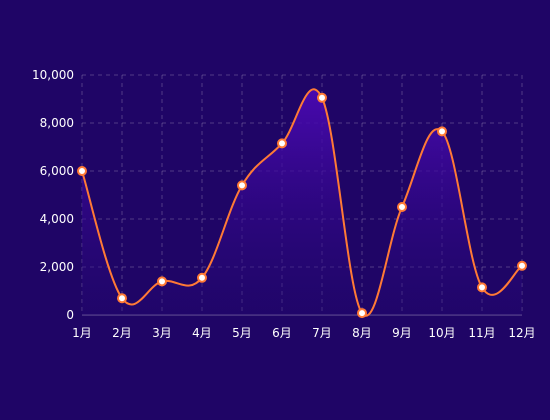 The image size is (550, 420). Describe the element at coordinates (282, 333) in the screenshot. I see `x-tick-label: 6月` at that location.